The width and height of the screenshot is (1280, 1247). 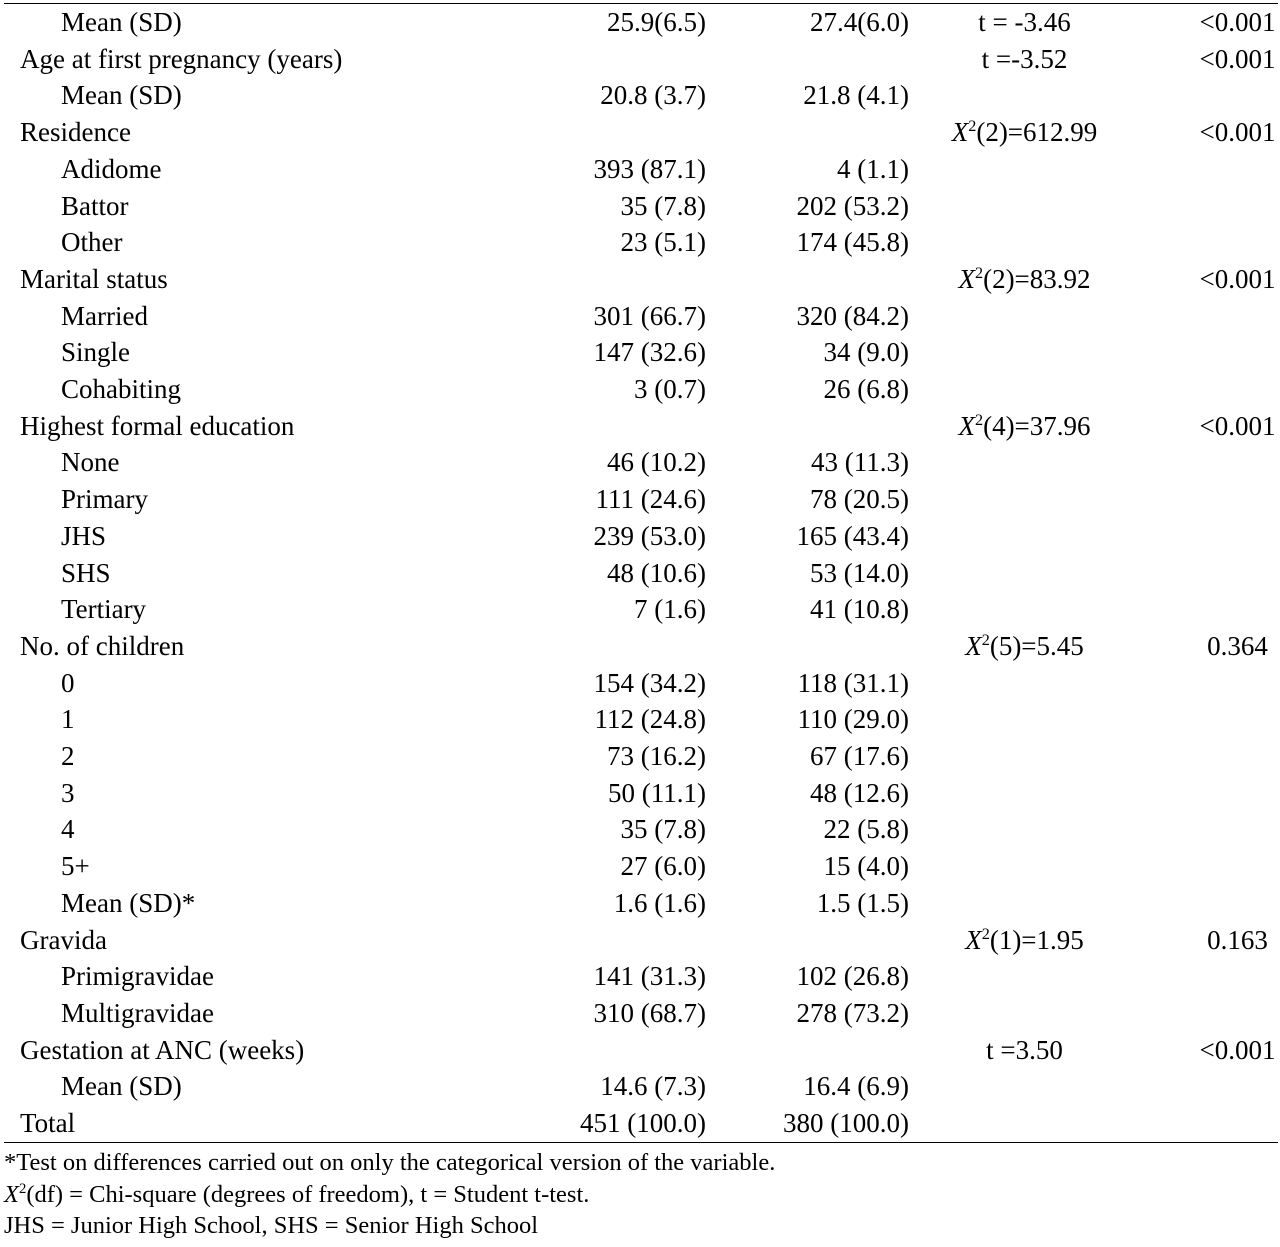 I want to click on table-row: Adidome 393 (87.1) 4 (1.1), so click(x=642, y=169).